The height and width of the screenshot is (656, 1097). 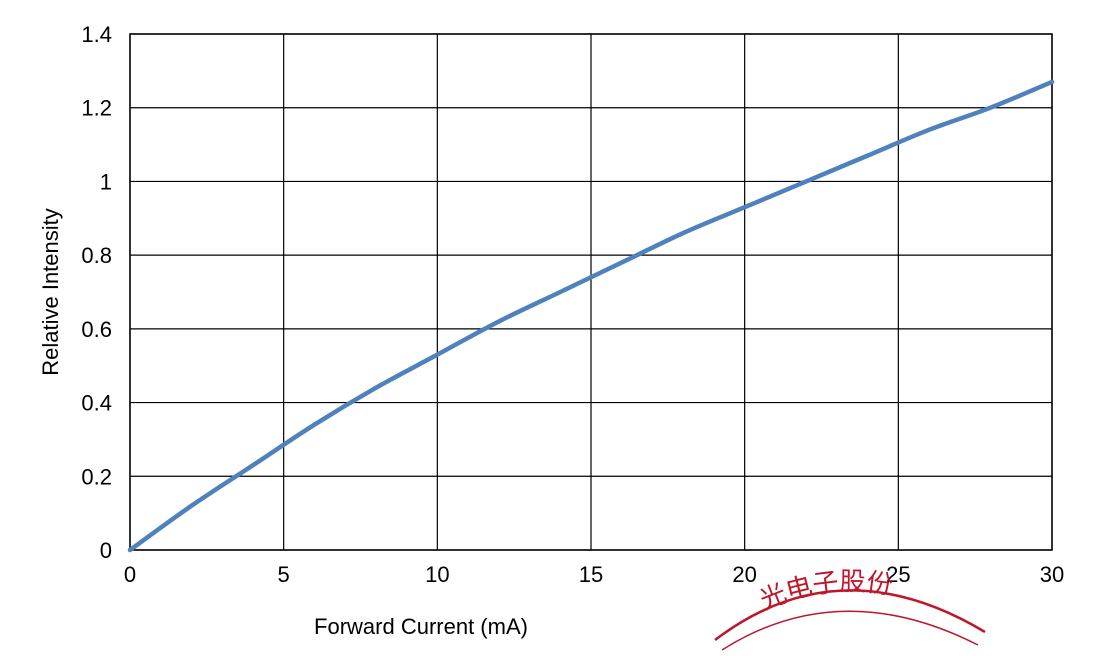 What do you see at coordinates (96, 255) in the screenshot?
I see `y-tick-label: 0.8` at bounding box center [96, 255].